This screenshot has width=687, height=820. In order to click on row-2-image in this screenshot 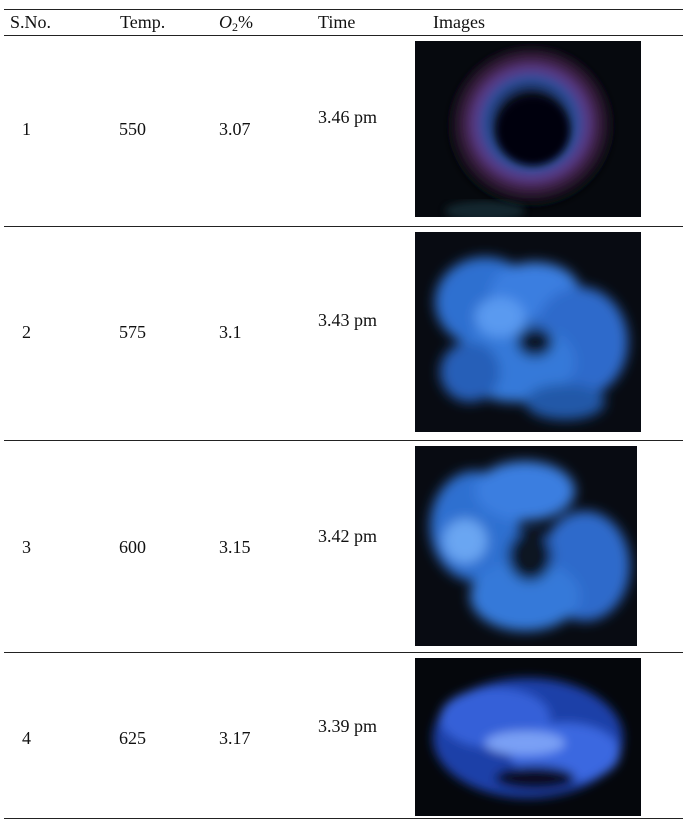, I will do `click(528, 332)`.